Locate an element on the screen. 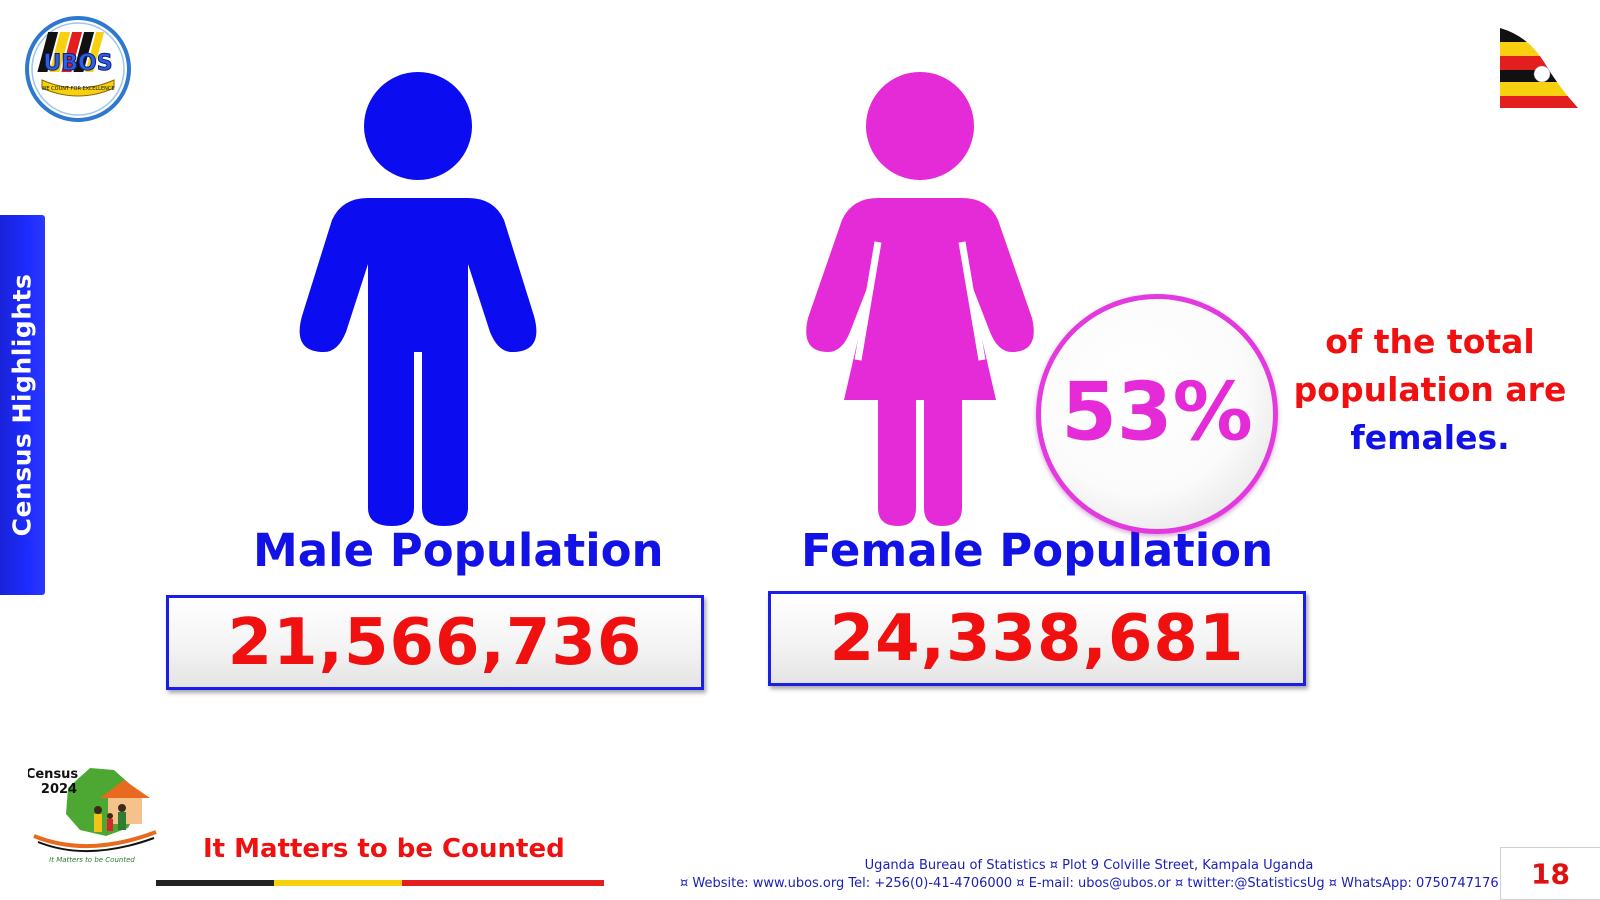  male-population-value: 21,566,736 is located at coordinates (435, 642).